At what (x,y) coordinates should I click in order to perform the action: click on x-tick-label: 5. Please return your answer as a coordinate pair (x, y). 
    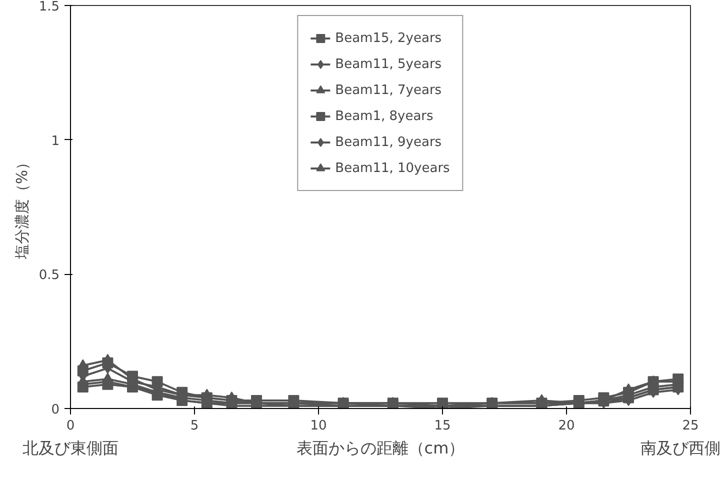
    Looking at the image, I should click on (194, 426).